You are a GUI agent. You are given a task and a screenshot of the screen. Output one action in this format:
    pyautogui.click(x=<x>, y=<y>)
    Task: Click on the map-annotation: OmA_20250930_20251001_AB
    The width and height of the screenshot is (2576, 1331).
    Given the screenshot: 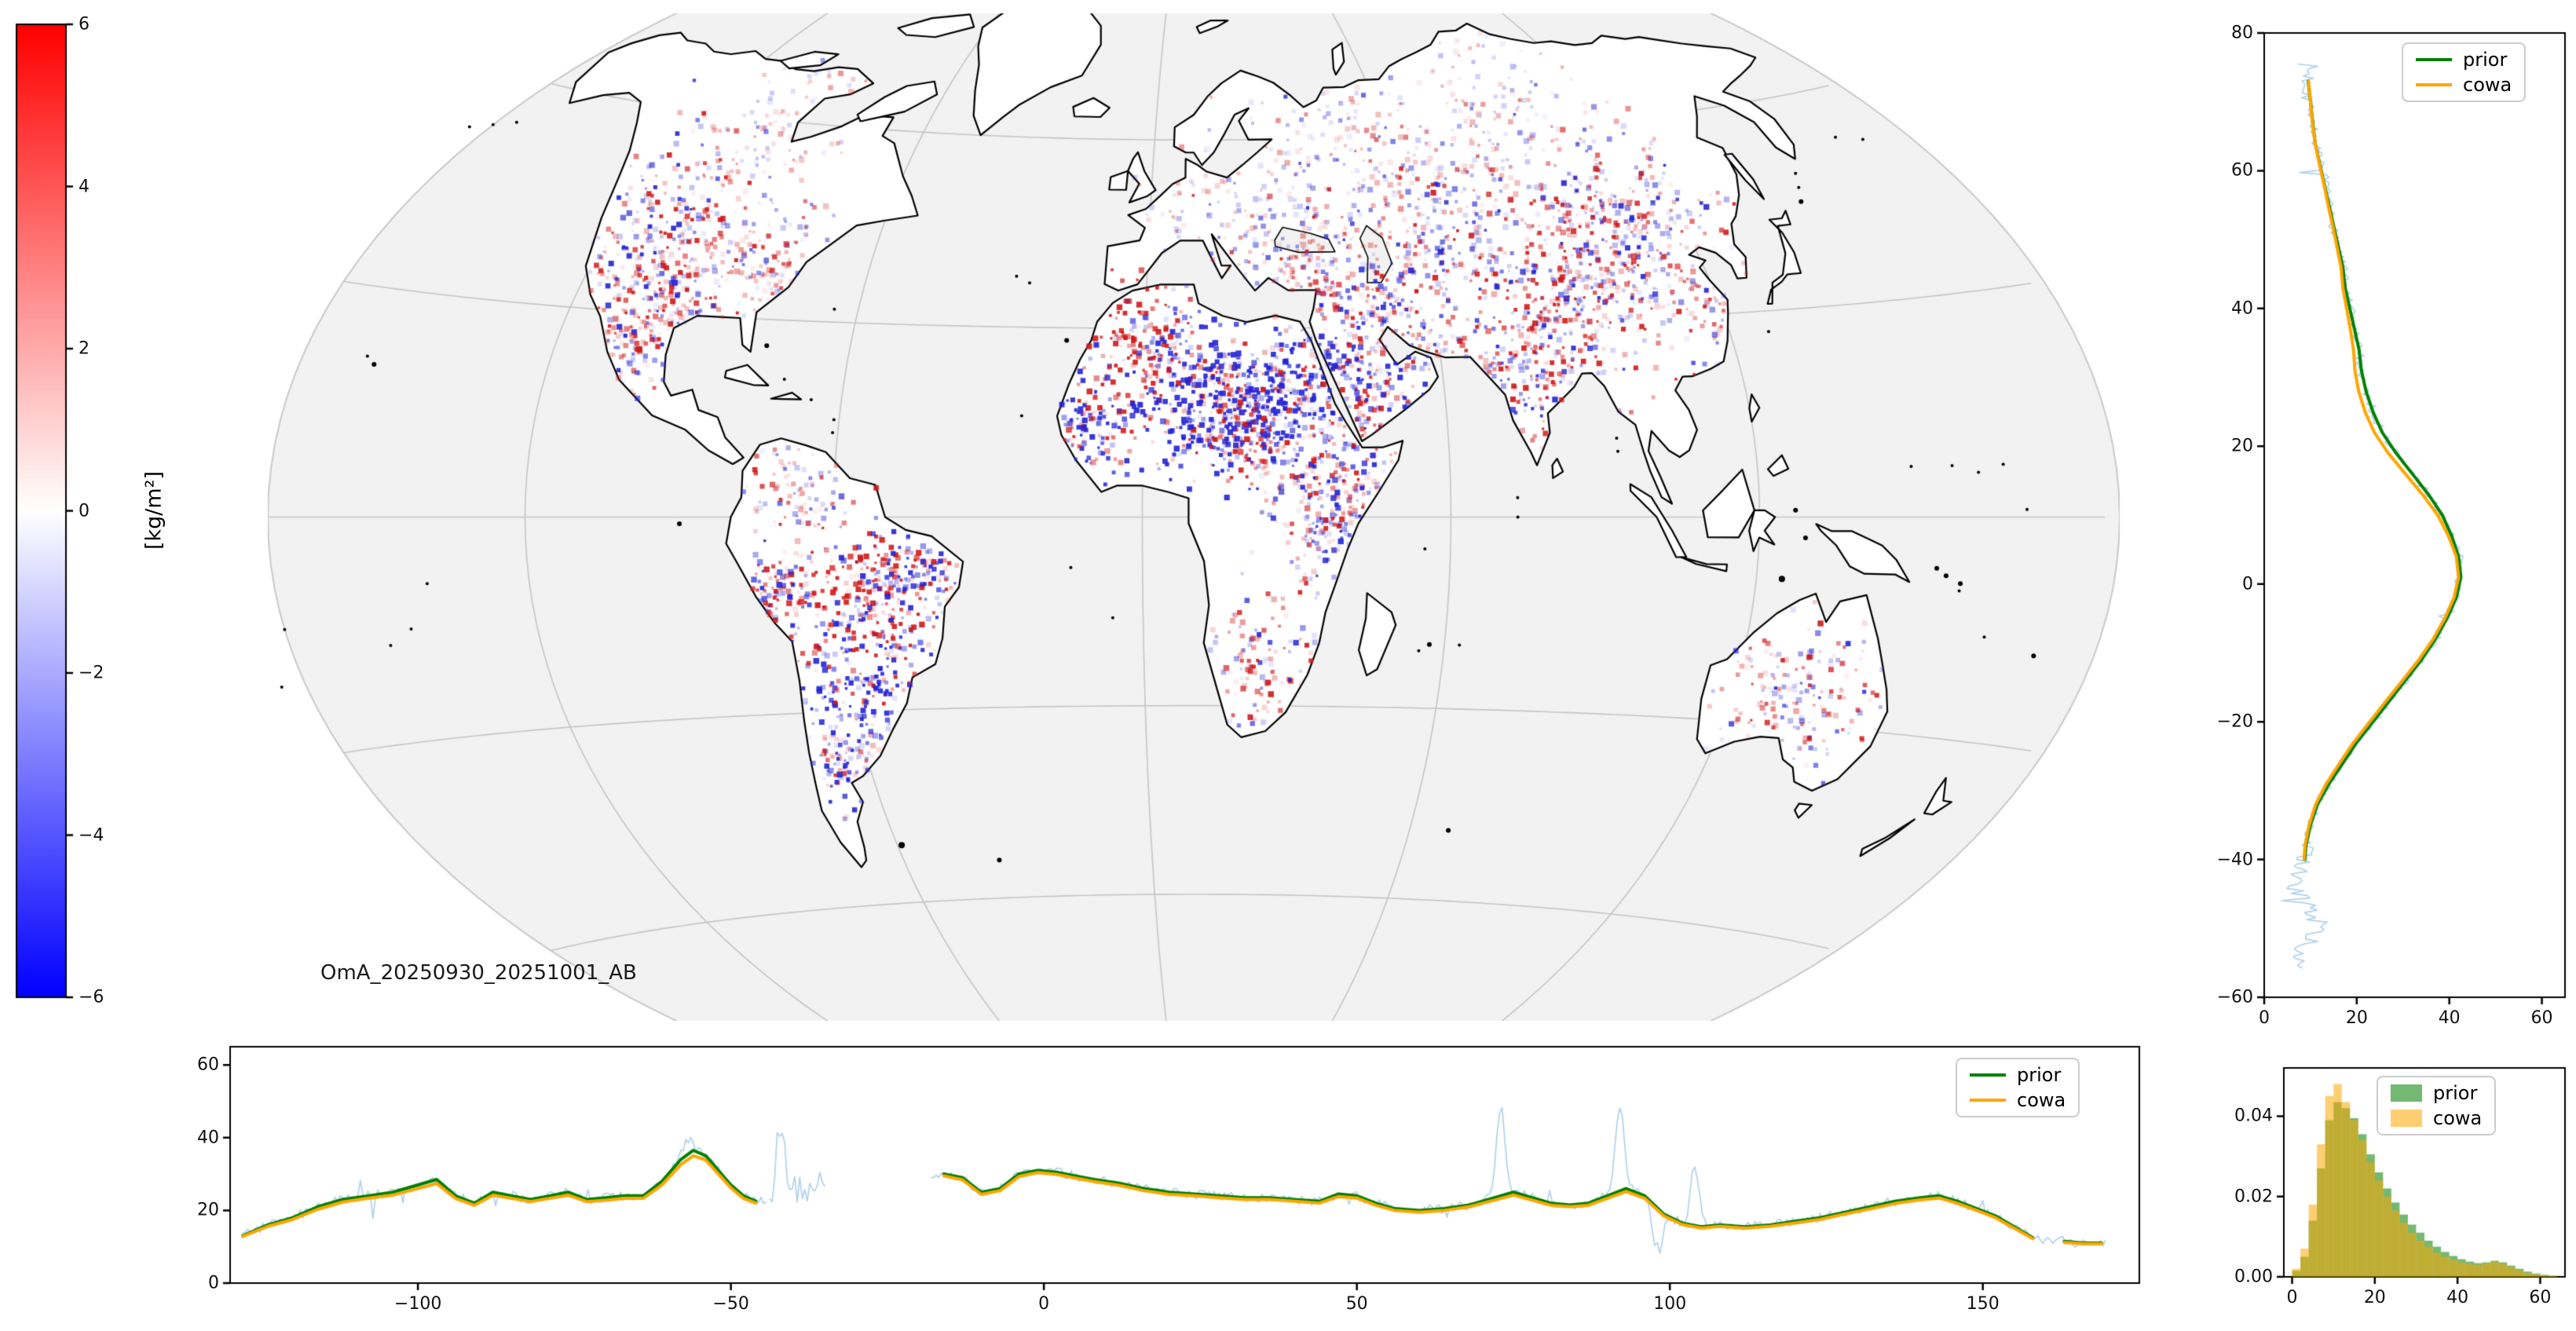 What is the action you would take?
    pyautogui.click(x=479, y=973)
    